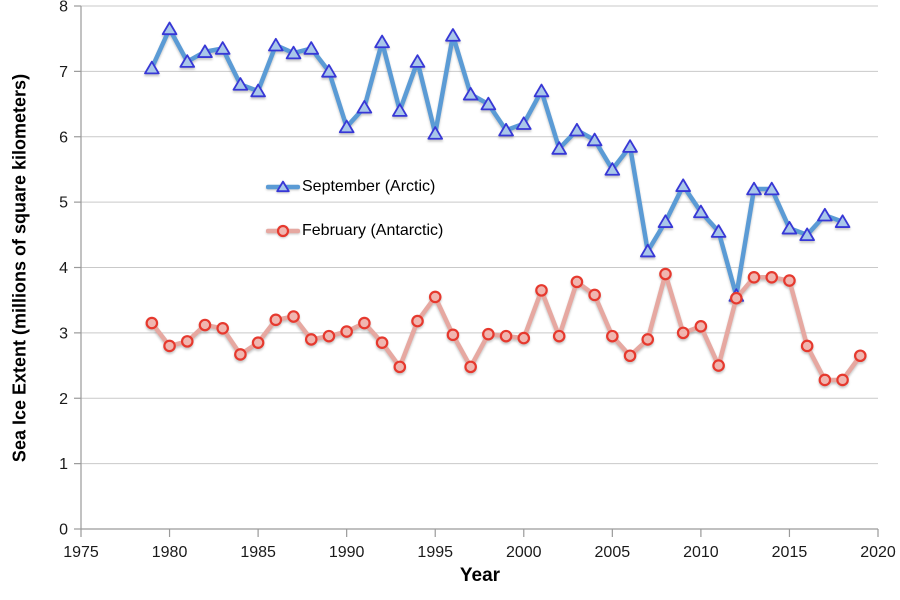  I want to click on marker-february-antarctic-1987, so click(293, 316).